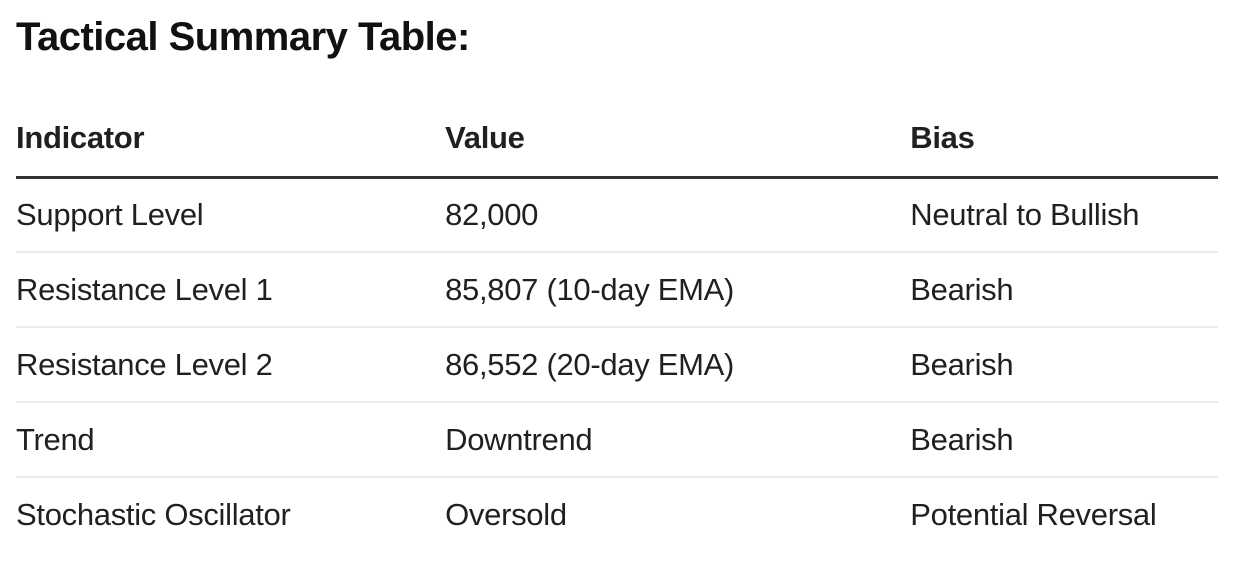  Describe the element at coordinates (506, 514) in the screenshot. I see `cell-value: Oversold` at that location.